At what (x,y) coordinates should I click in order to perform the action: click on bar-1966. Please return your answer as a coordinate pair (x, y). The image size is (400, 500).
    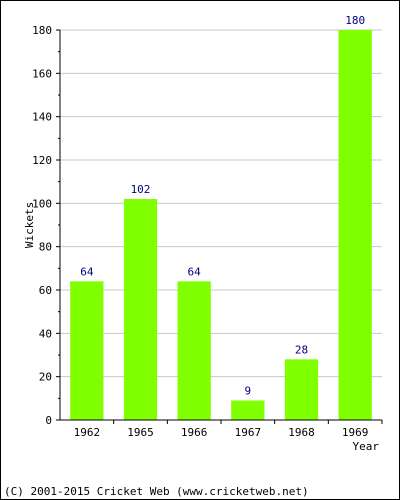
    Looking at the image, I should click on (194, 350).